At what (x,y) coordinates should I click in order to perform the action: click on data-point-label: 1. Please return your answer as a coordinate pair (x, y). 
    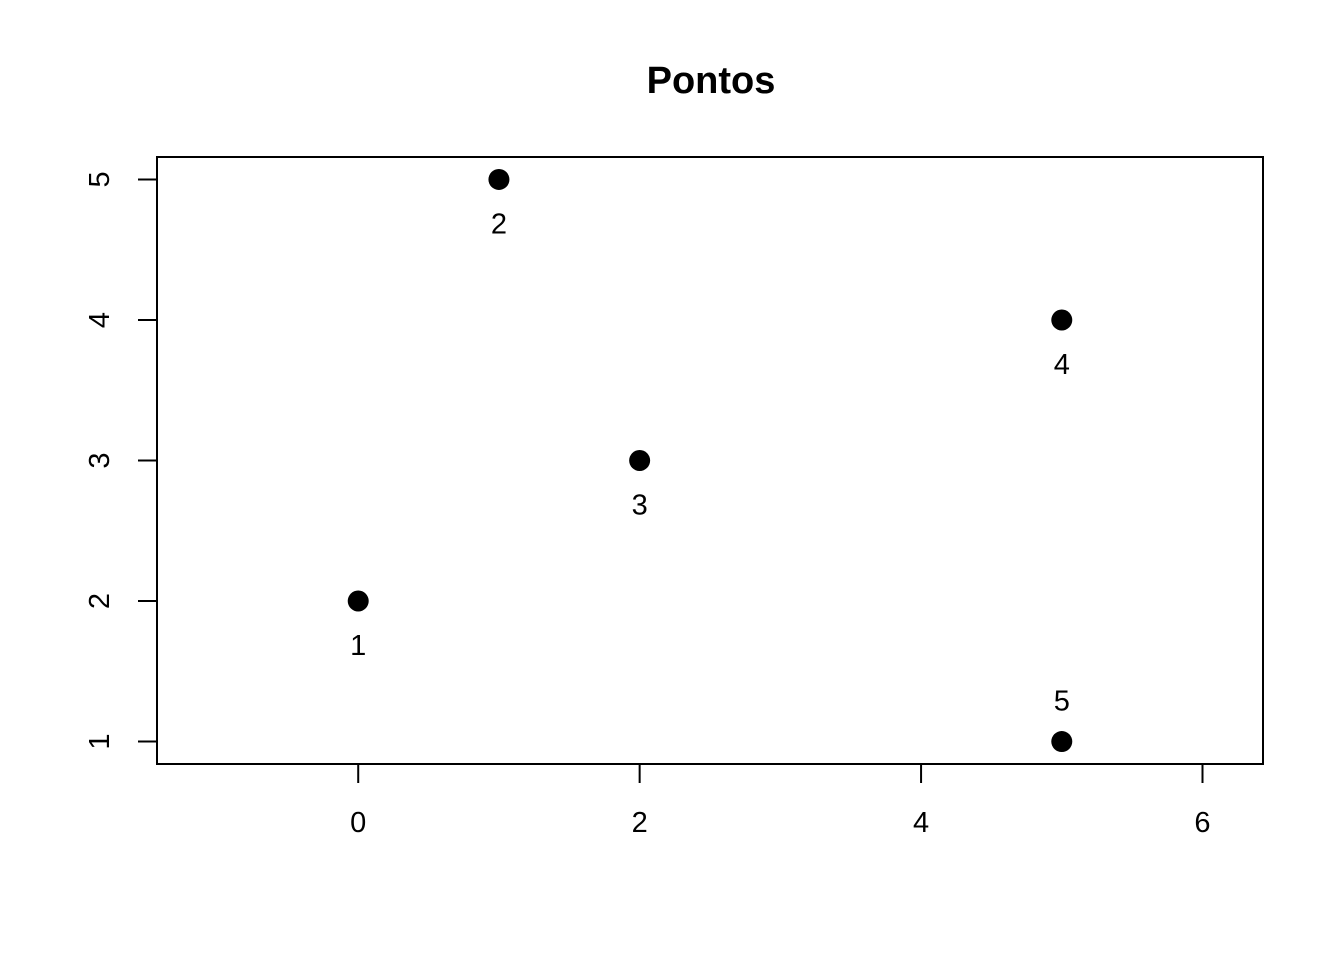
    Looking at the image, I should click on (358, 646).